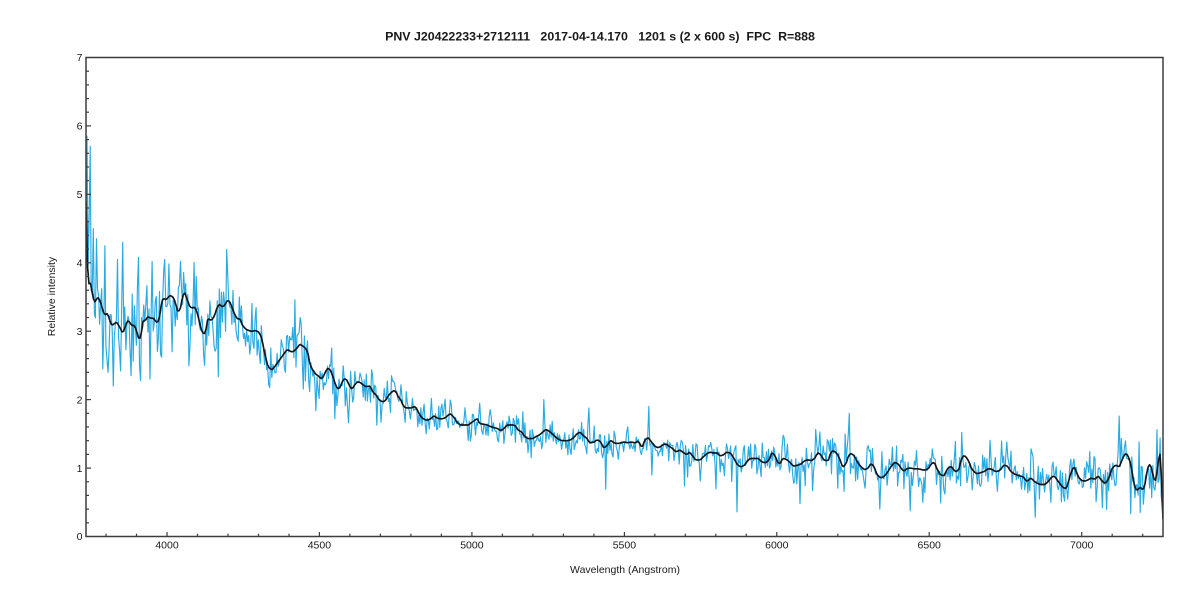 This screenshot has height=600, width=1200. I want to click on svg-text: 5500, so click(625, 546).